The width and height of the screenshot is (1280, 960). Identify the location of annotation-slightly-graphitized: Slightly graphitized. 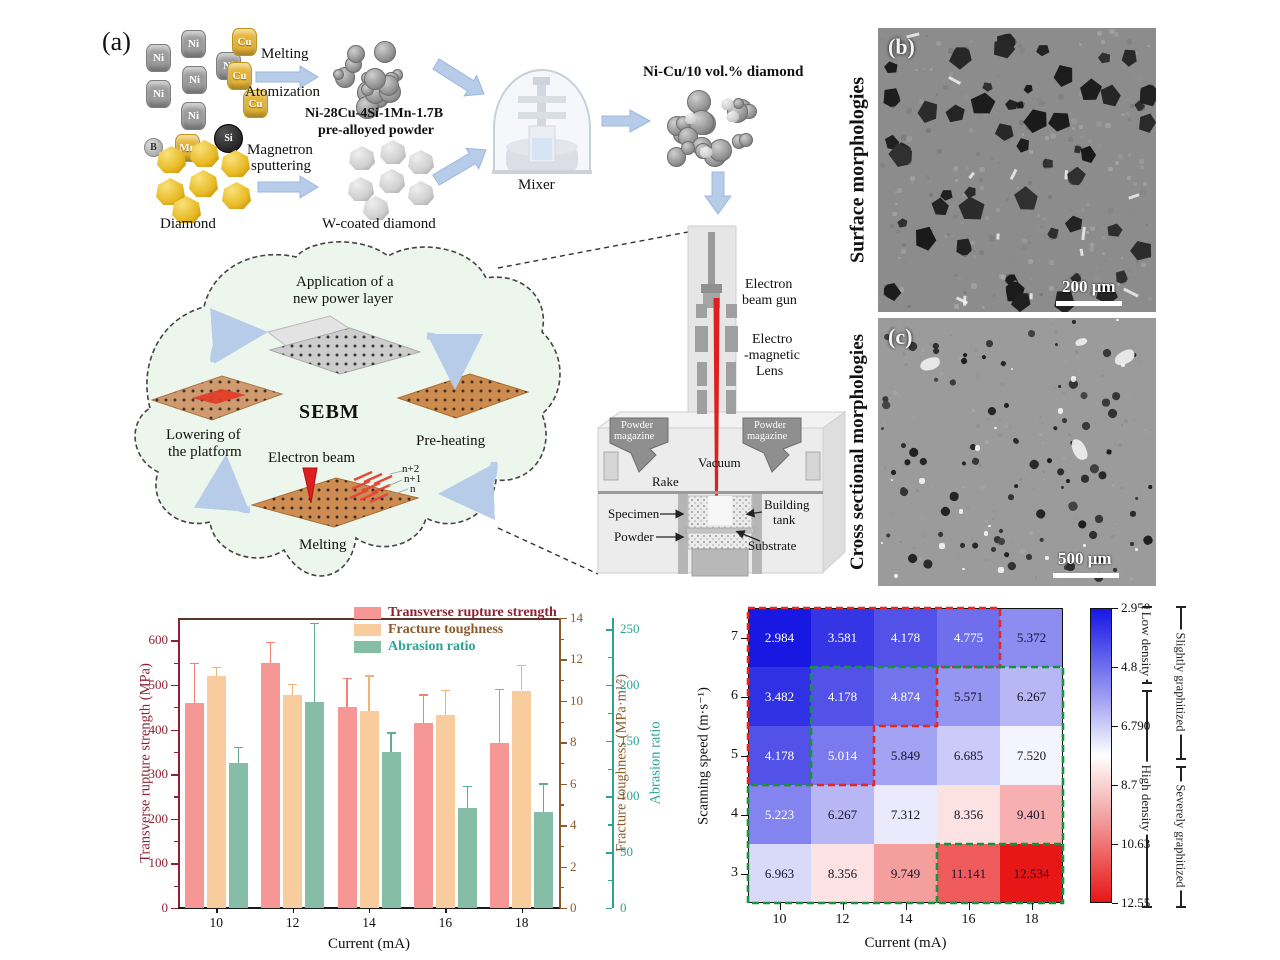
(1180, 682).